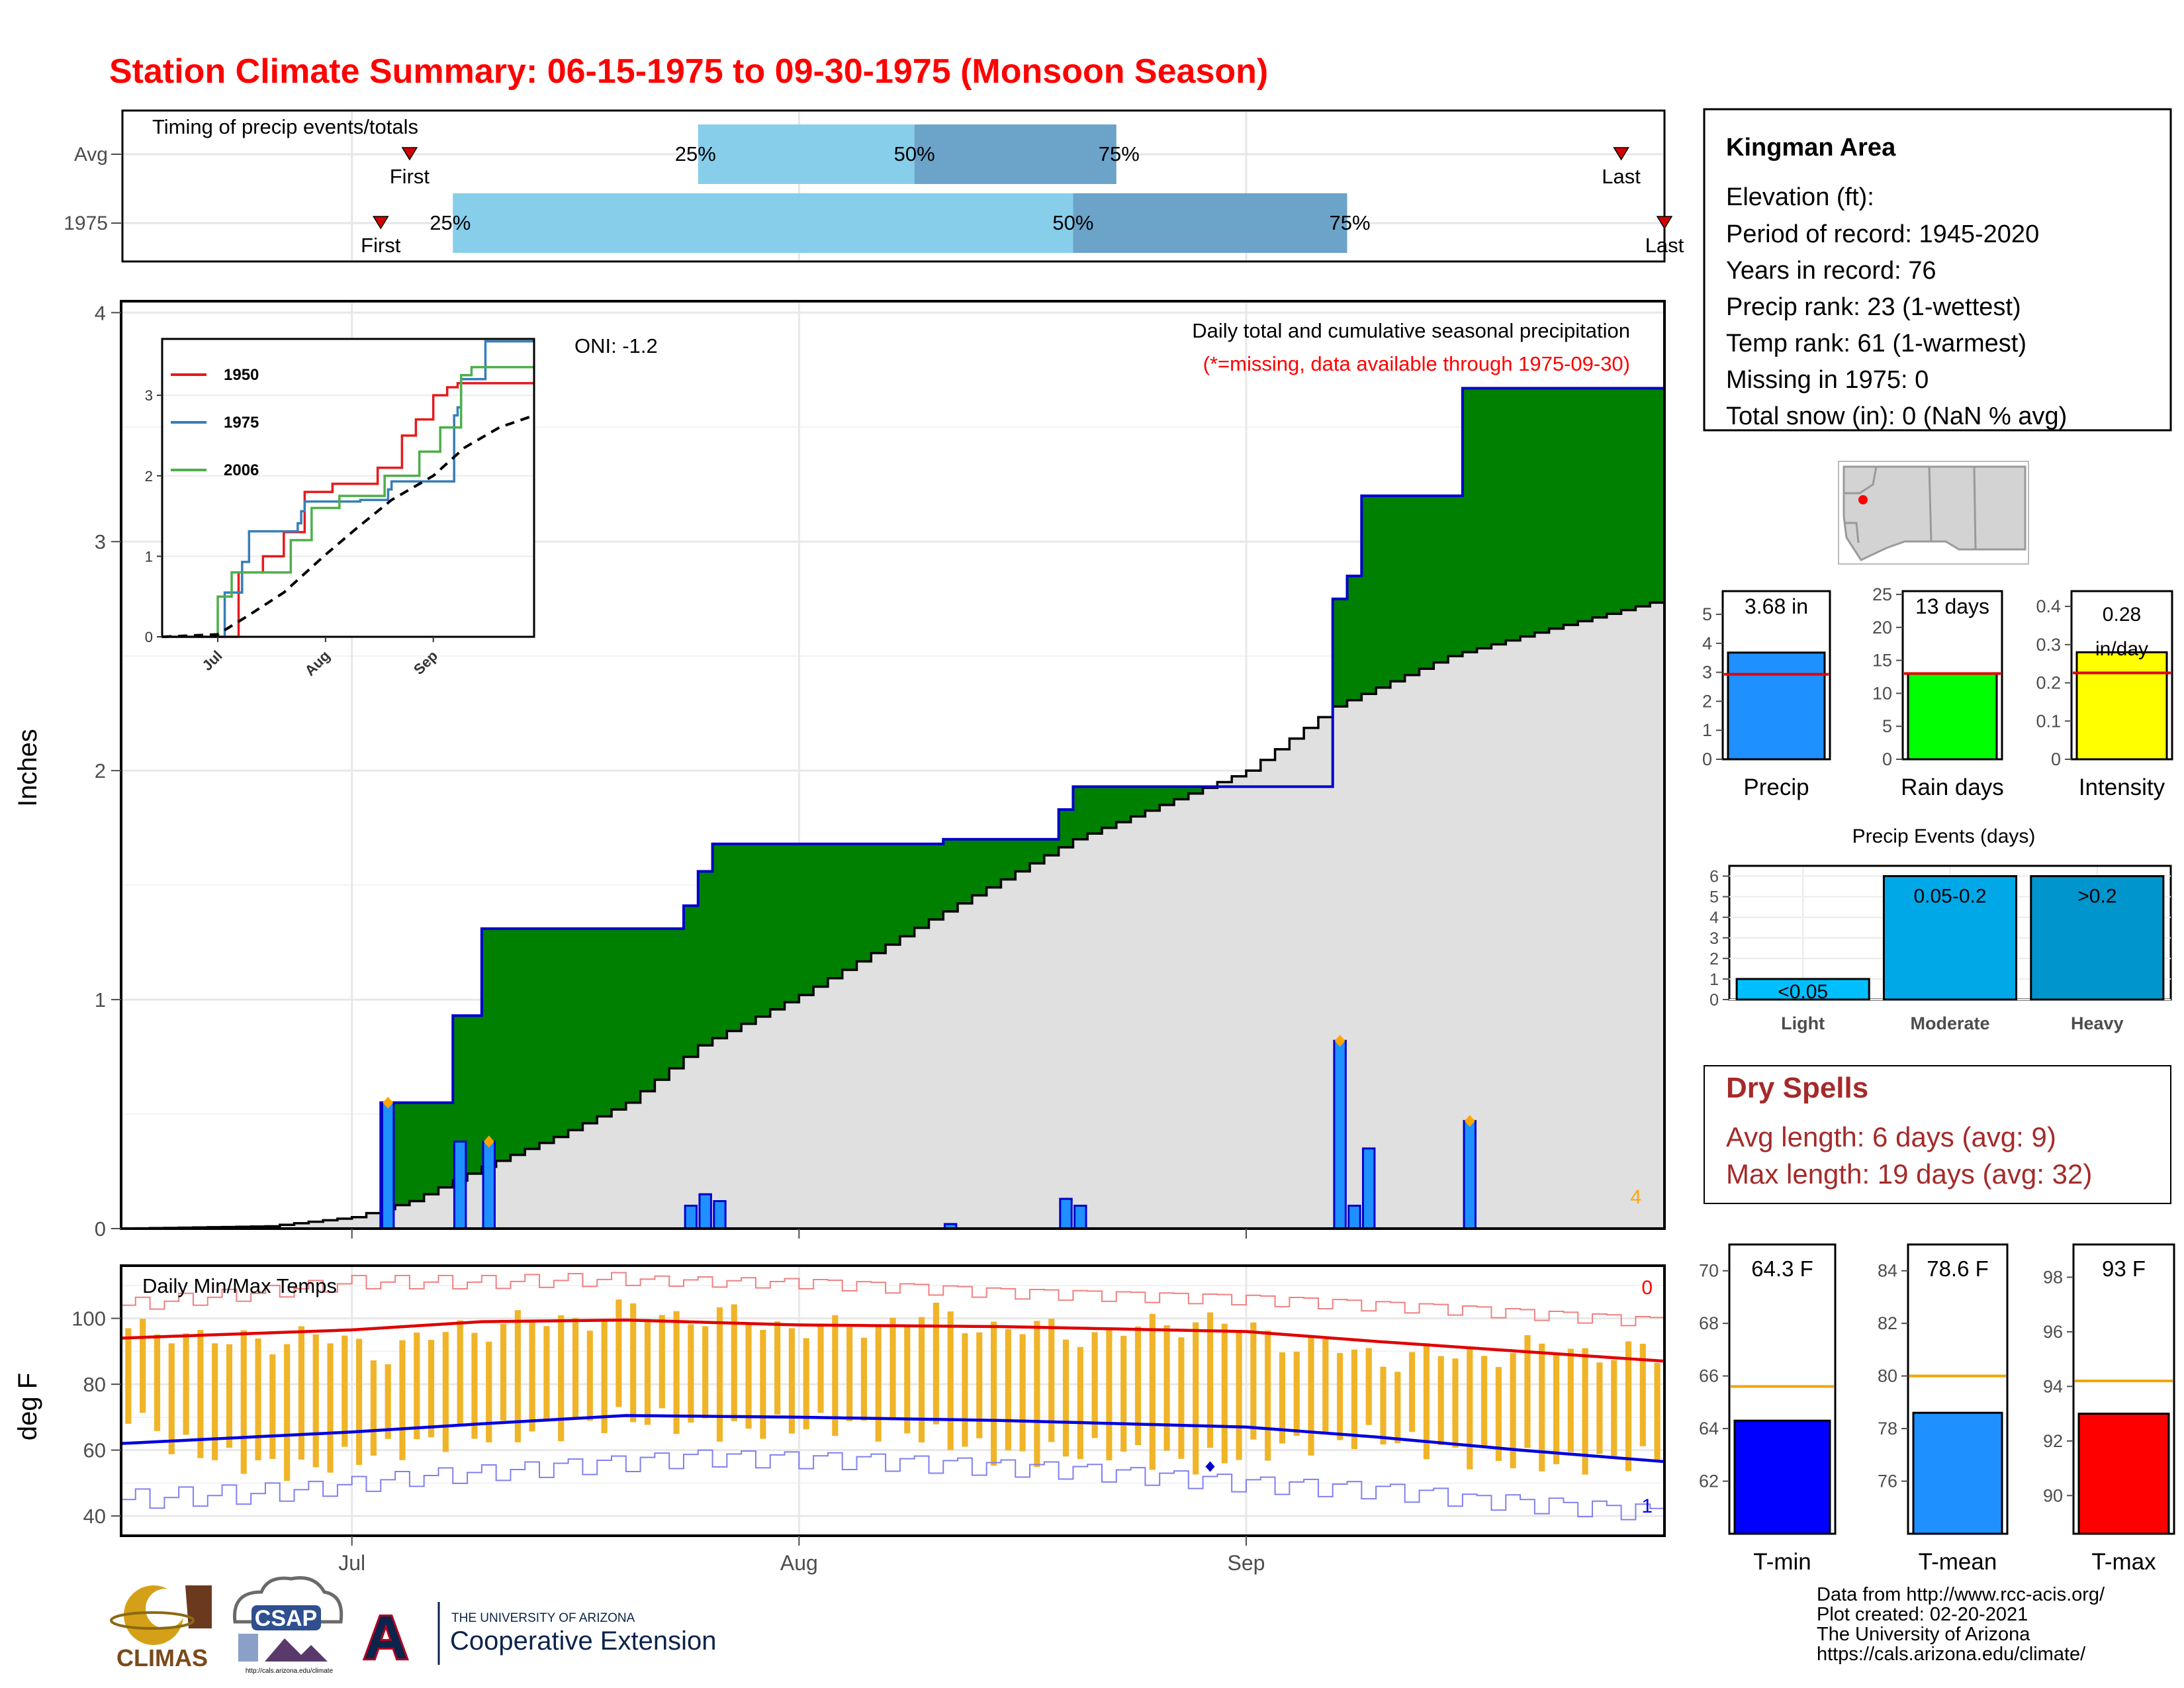 This screenshot has height=1688, width=2184. What do you see at coordinates (1944, 836) in the screenshot?
I see `events-title: Precip Events (days)` at bounding box center [1944, 836].